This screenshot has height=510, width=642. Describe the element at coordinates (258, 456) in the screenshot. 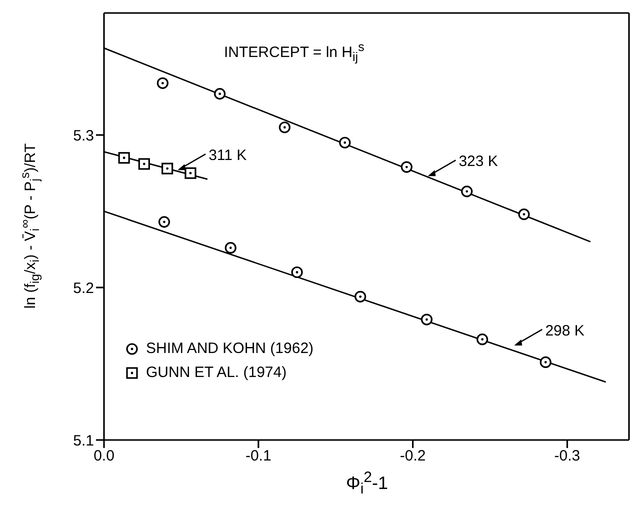

I see `x-tick-label: -0.1` at that location.